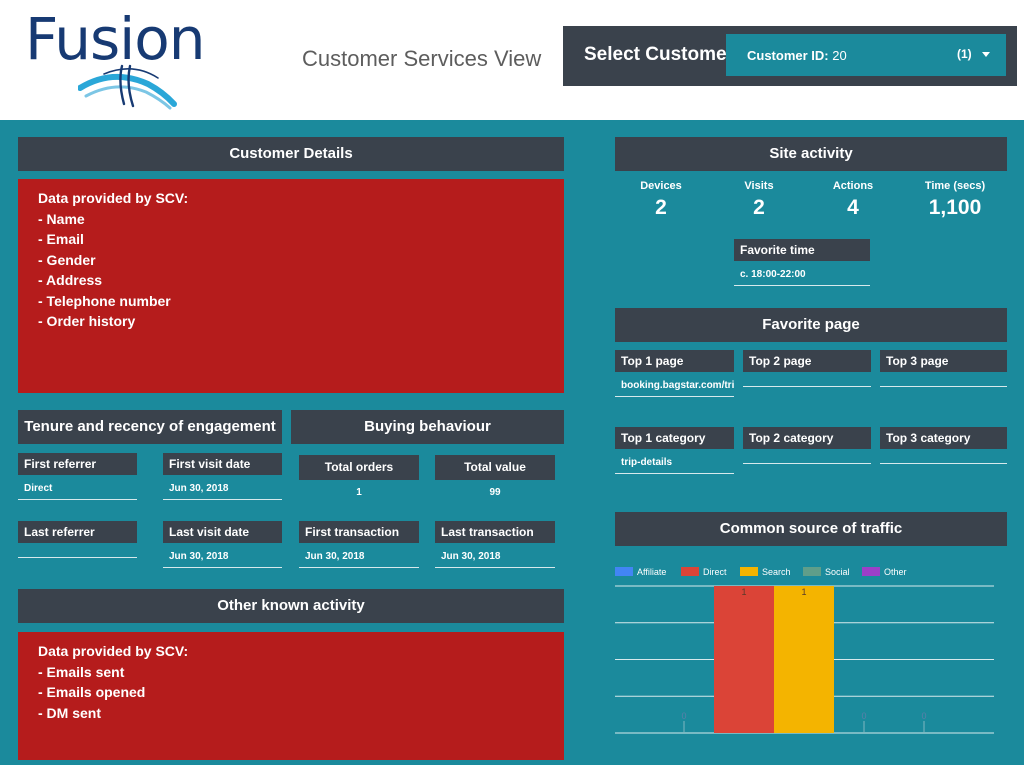  What do you see at coordinates (866, 55) in the screenshot?
I see `customer-dropdown: Customer ID: 20 (1)` at bounding box center [866, 55].